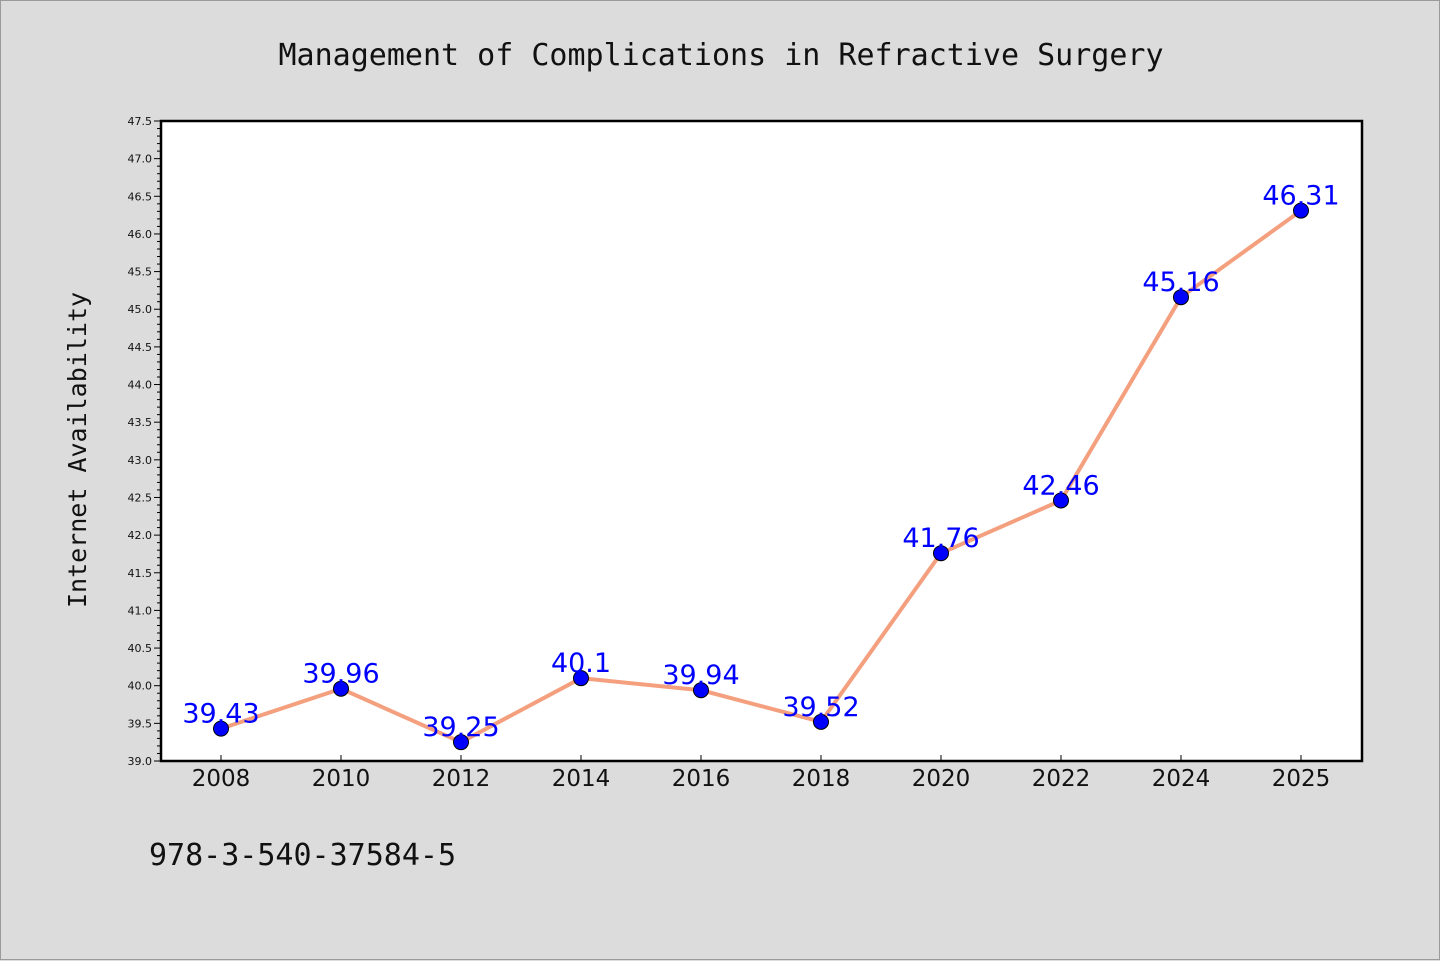  I want to click on y-tick-label: 43.5, so click(140, 422).